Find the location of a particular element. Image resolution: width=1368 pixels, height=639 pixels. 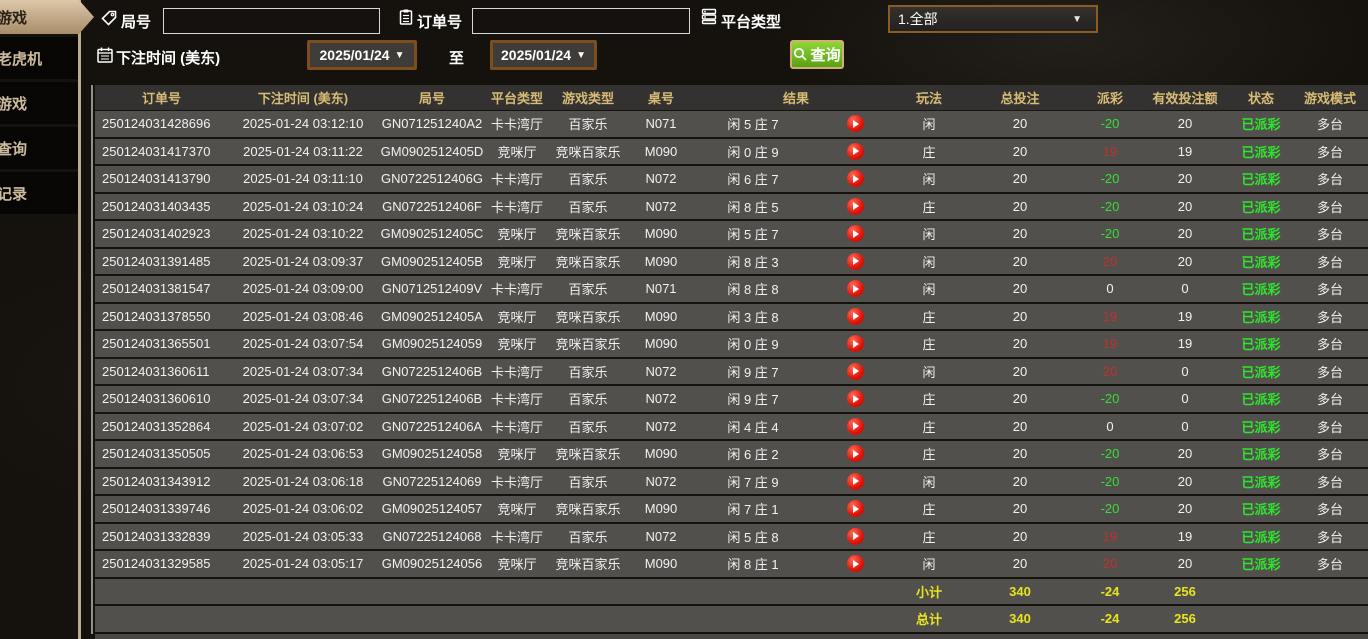

cell-order-id: 250124031403435 is located at coordinates (156, 206).